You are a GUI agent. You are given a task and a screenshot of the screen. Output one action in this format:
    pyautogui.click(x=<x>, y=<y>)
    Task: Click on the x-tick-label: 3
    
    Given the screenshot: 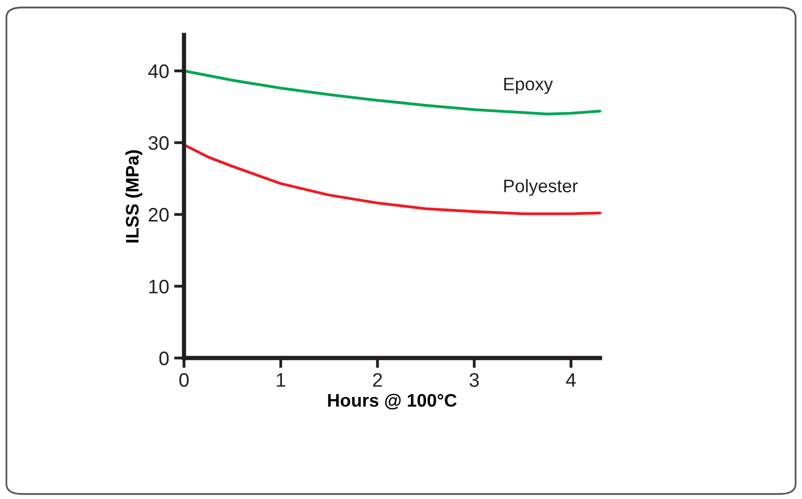 What is the action you would take?
    pyautogui.click(x=474, y=380)
    